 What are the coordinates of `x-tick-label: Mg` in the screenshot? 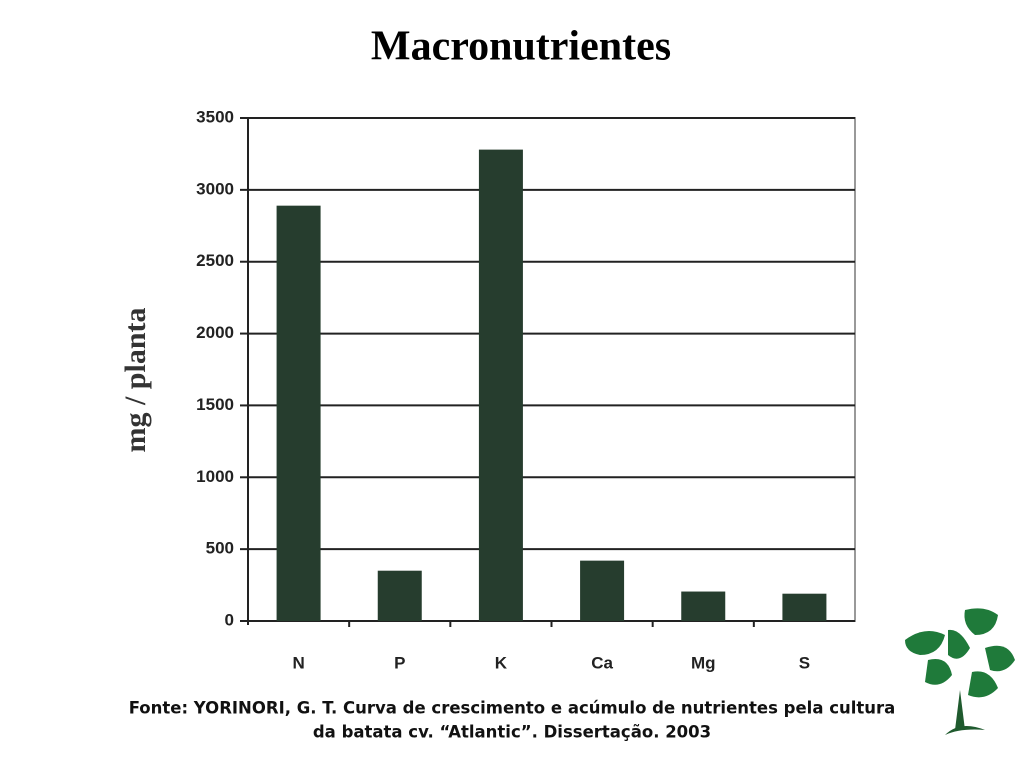 It's located at (703, 662).